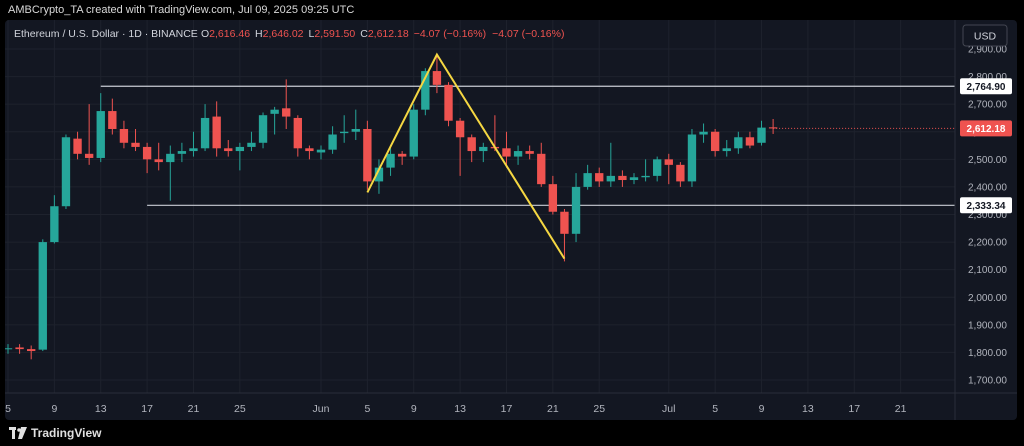 This screenshot has width=1024, height=446. Describe the element at coordinates (334, 34) in the screenshot. I see `legend-low-value: 2,591.50` at that location.